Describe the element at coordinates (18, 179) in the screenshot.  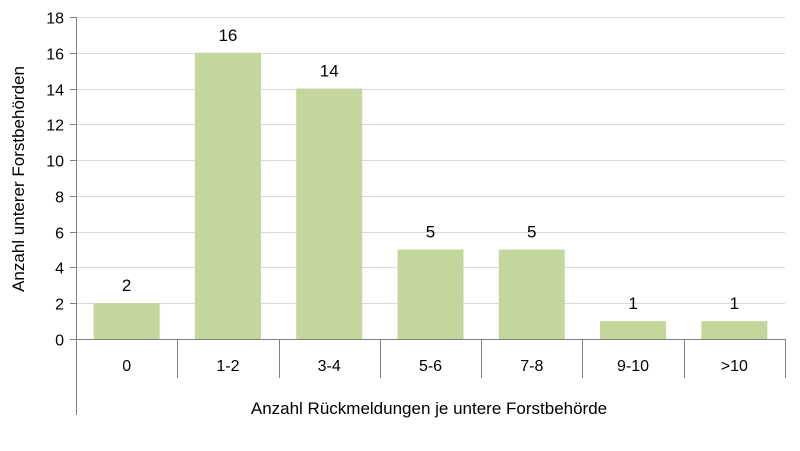
I see `y-axis-title: Anzahl unterer Forstbehörden` at that location.